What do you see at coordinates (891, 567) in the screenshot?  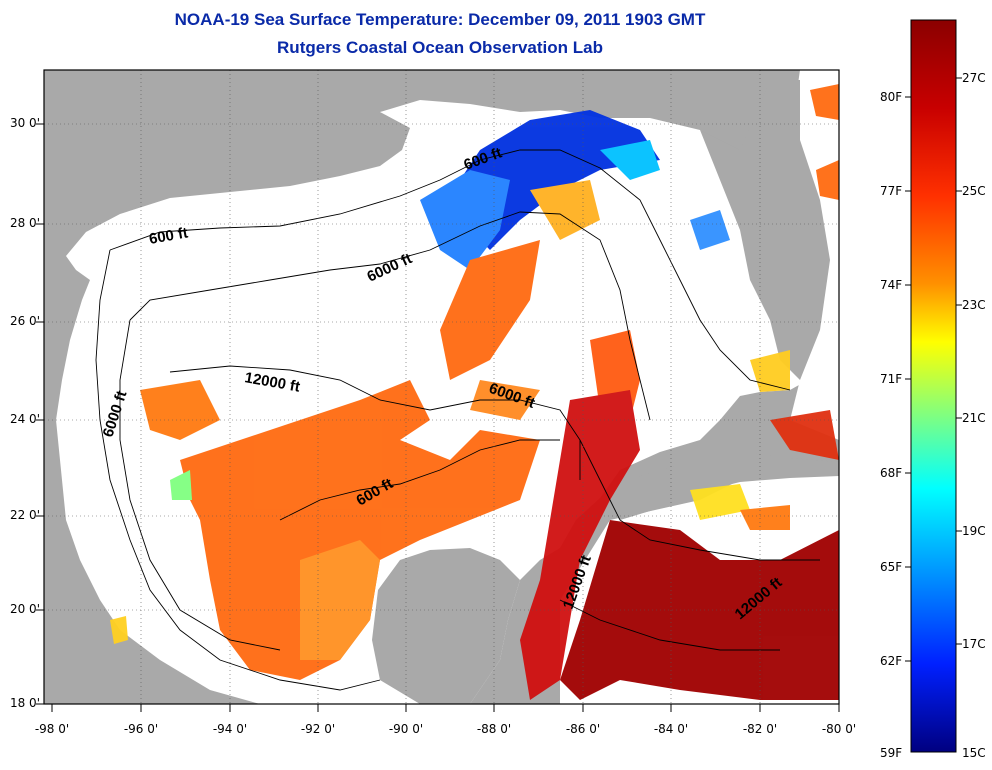 I see `colorbar-f-label: 65F` at bounding box center [891, 567].